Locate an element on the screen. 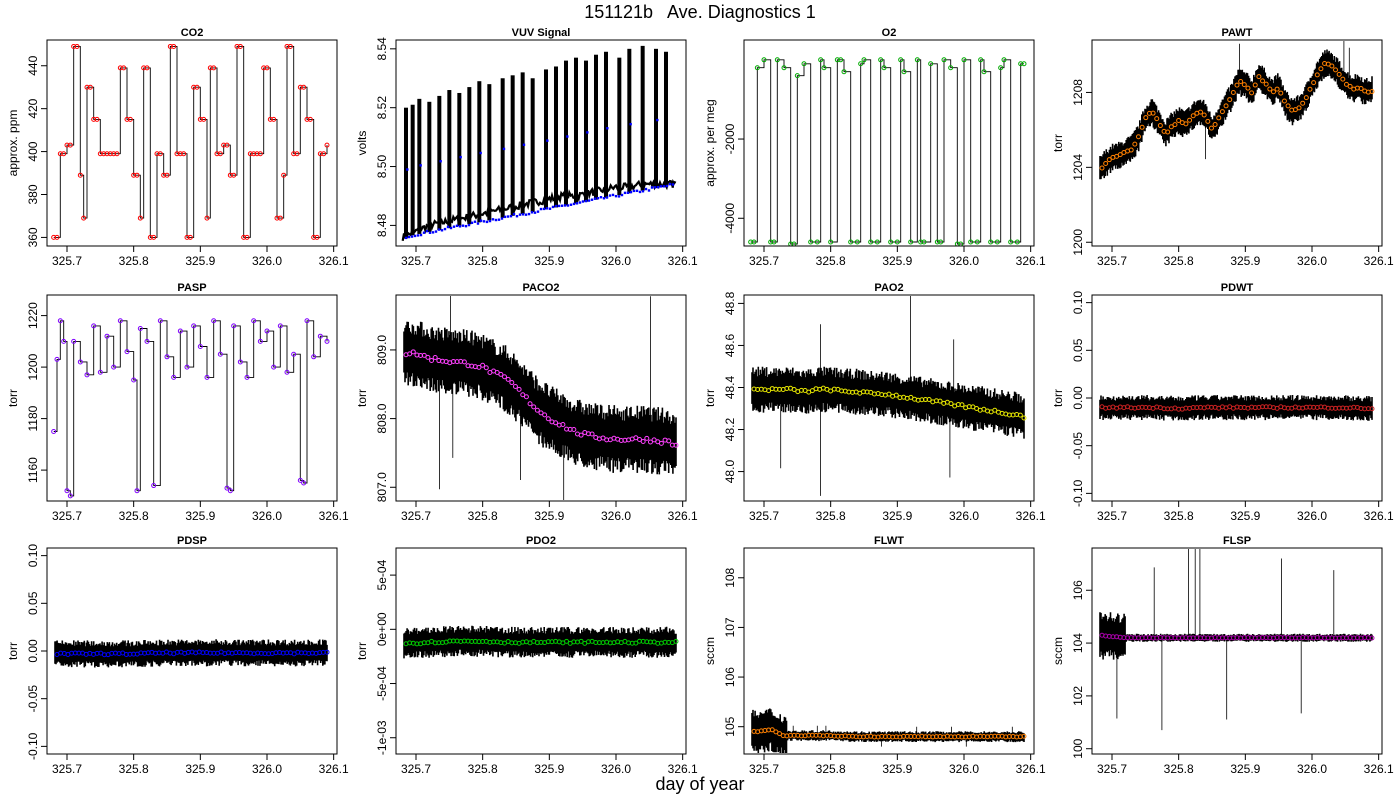  y-tick-label: 1220 is located at coordinates (33, 315).